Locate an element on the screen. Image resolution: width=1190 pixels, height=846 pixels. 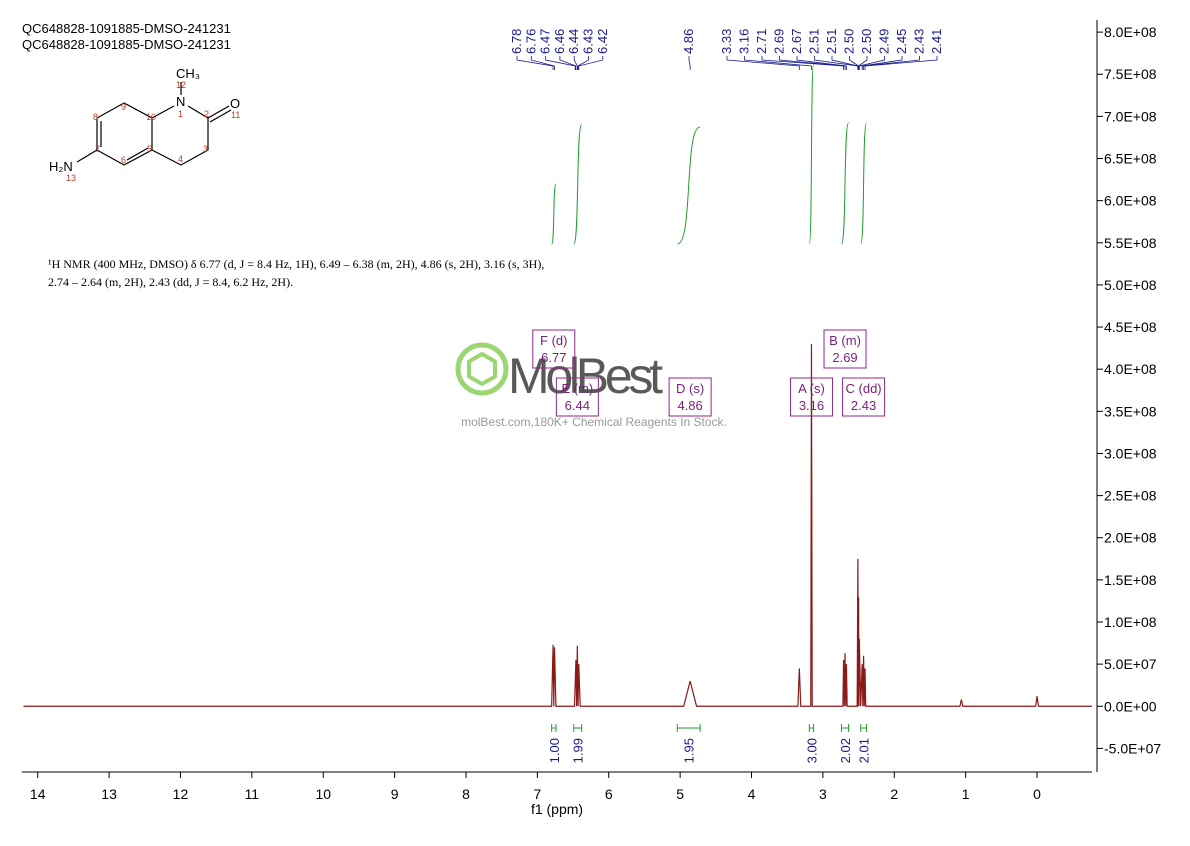
atom-number: 3 is located at coordinates (205, 149).